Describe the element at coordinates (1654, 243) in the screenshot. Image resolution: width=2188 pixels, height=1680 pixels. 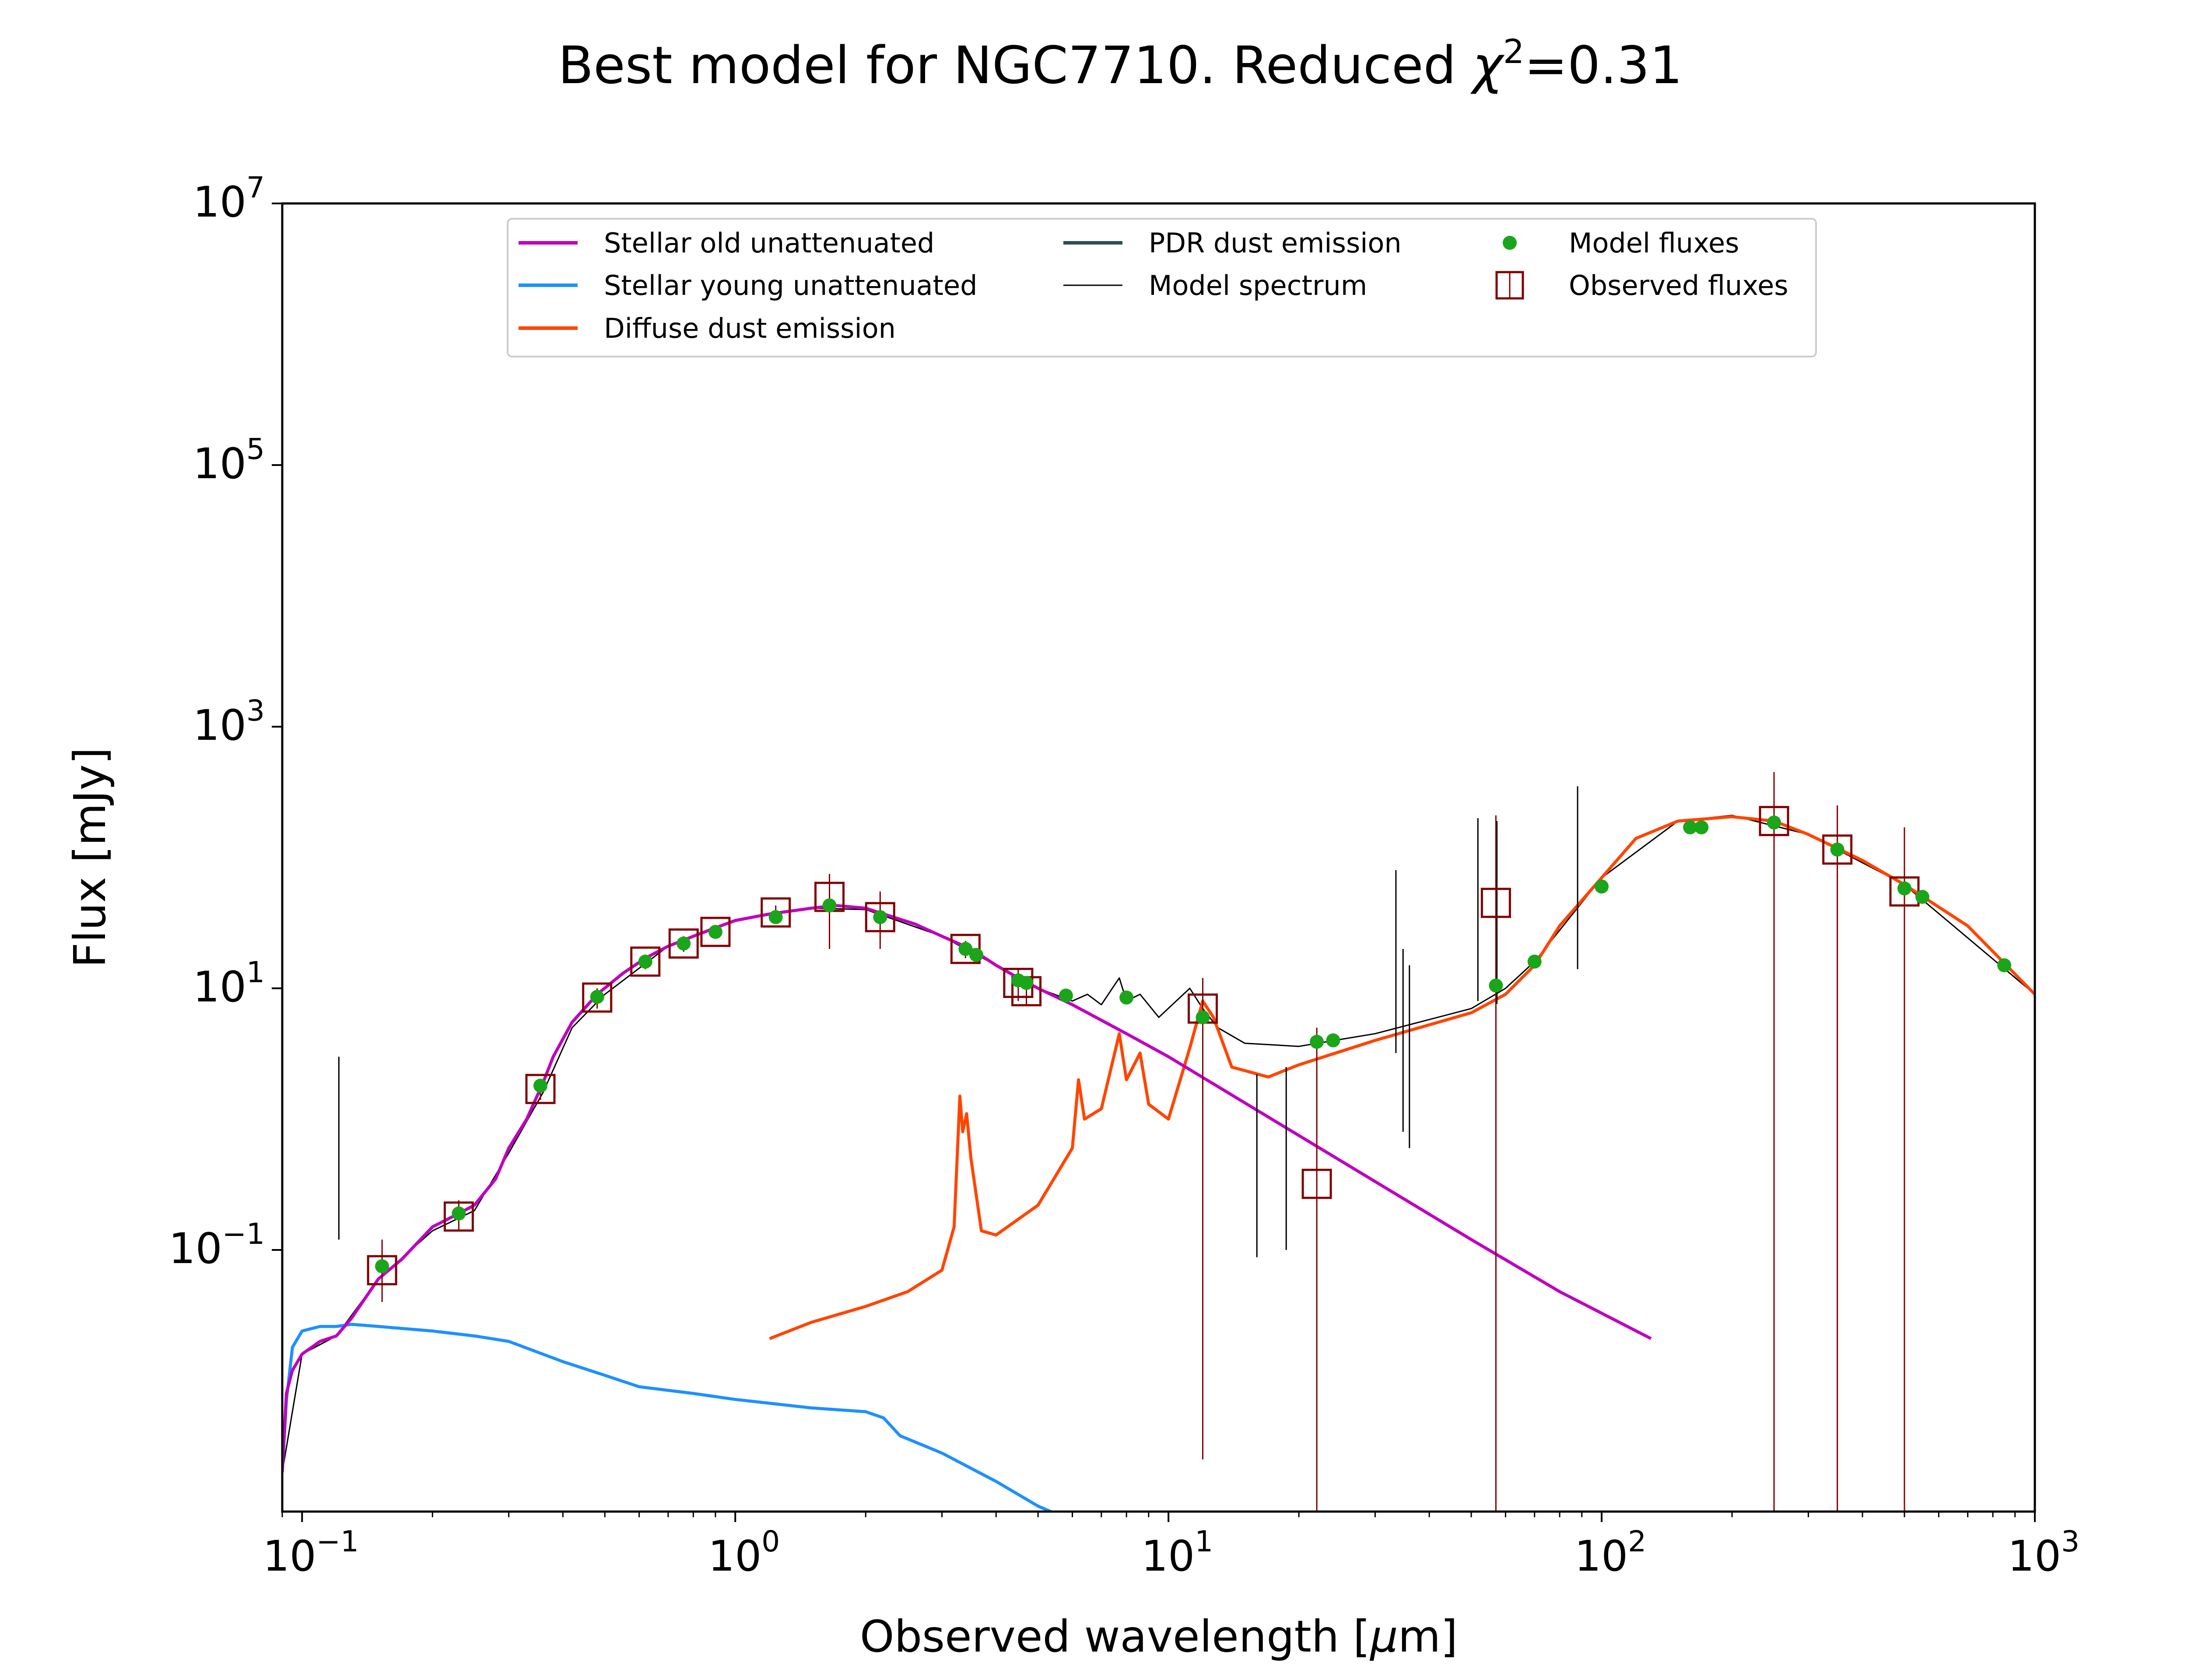
I see `legend-label: Model fluxes` at that location.